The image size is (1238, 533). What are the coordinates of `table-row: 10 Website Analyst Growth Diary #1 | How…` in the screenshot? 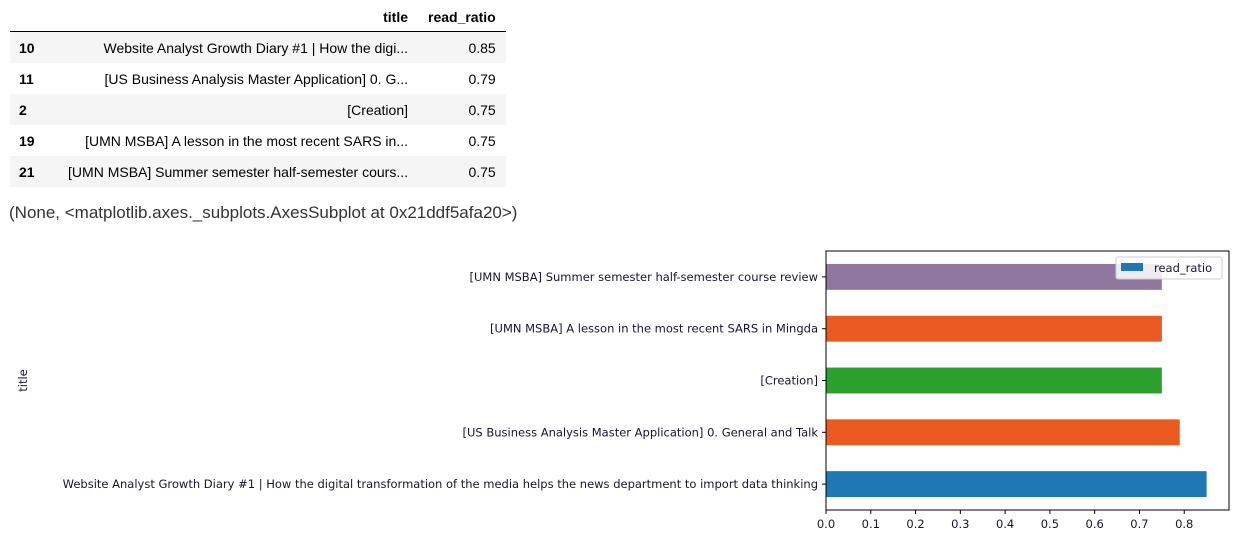 It's located at (258, 47).